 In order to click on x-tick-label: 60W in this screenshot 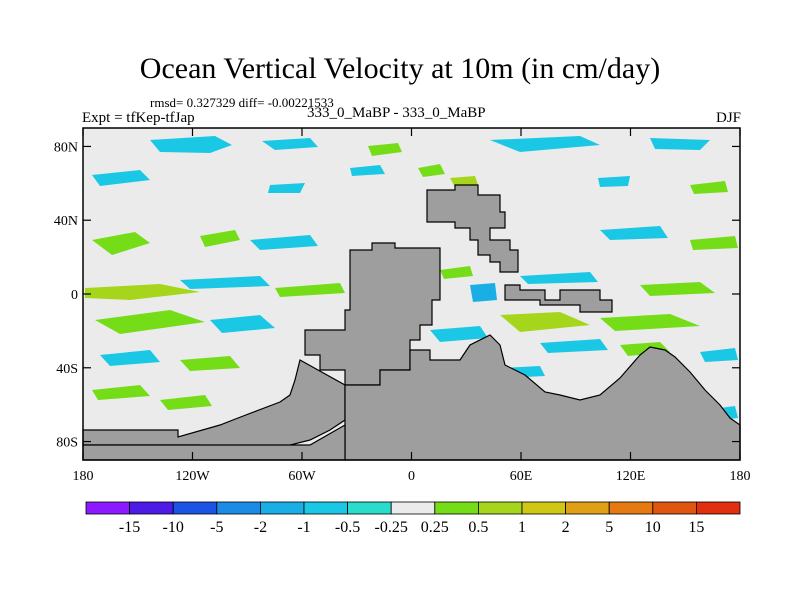, I will do `click(302, 476)`.